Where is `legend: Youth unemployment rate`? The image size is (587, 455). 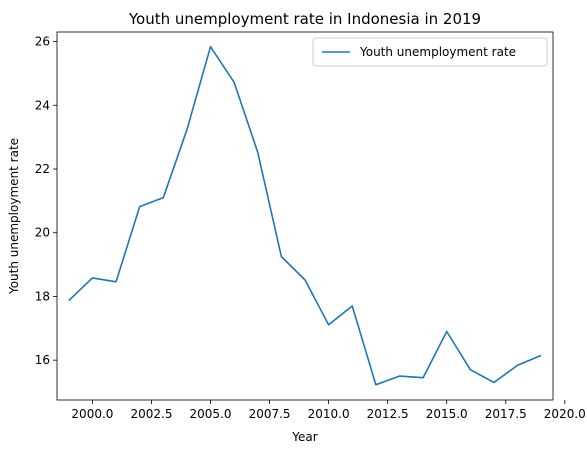
legend: Youth unemployment rate is located at coordinates (430, 52).